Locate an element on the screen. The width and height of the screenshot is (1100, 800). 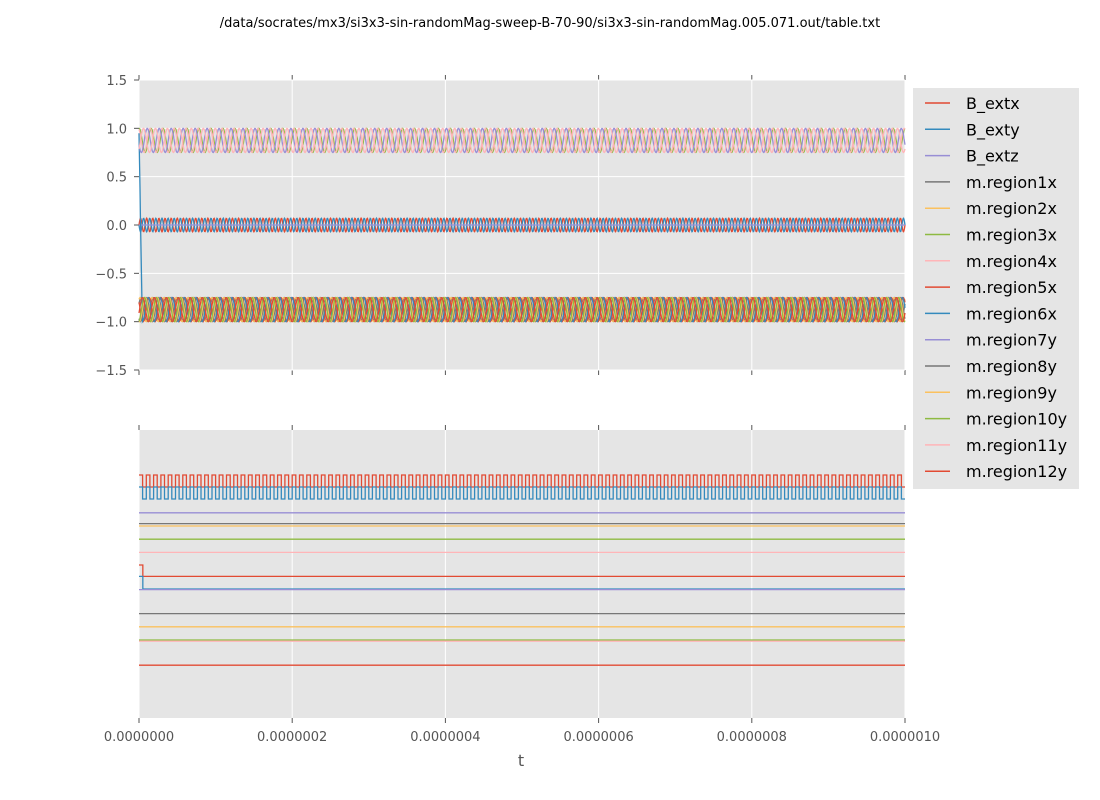
series-line-m-region7y is located at coordinates (522, 140).